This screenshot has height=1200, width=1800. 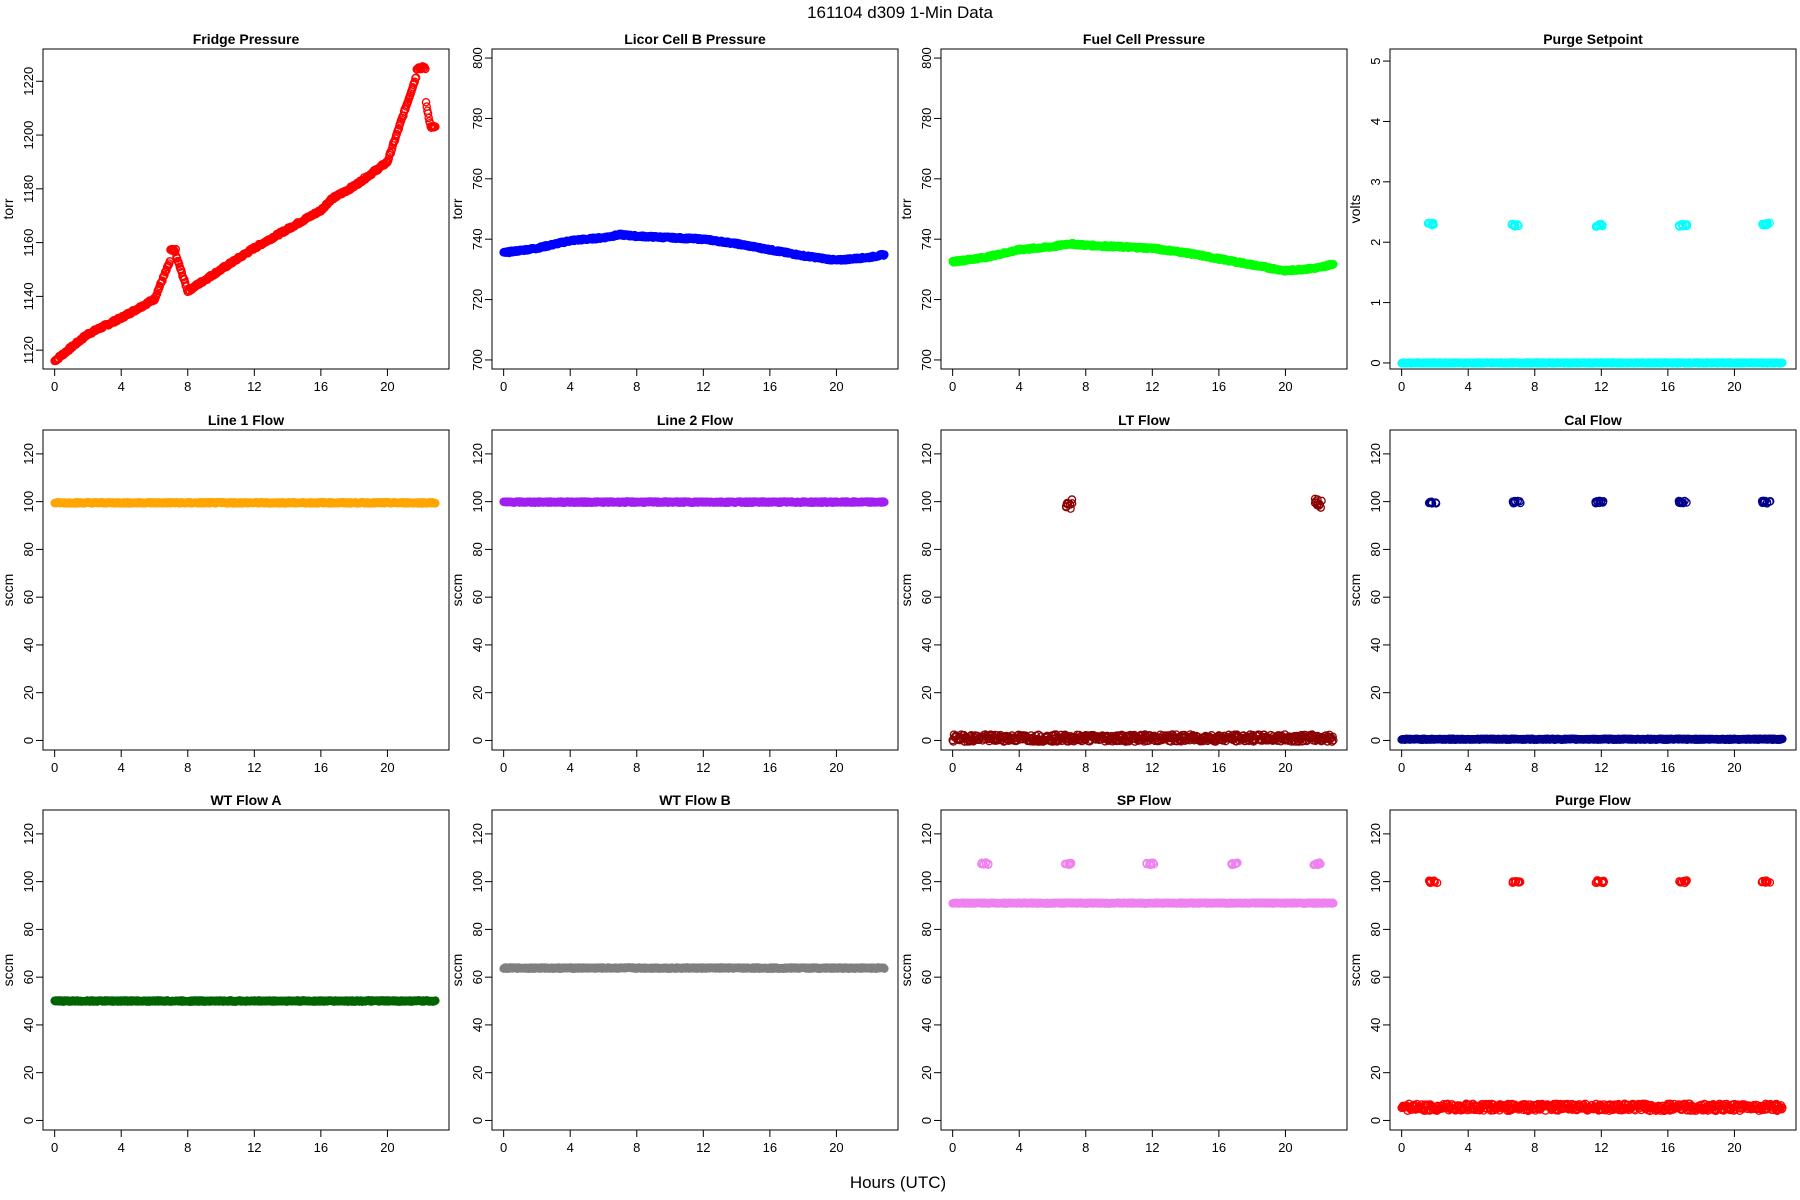 What do you see at coordinates (1375, 60) in the screenshot?
I see `y-tick-label: 5` at bounding box center [1375, 60].